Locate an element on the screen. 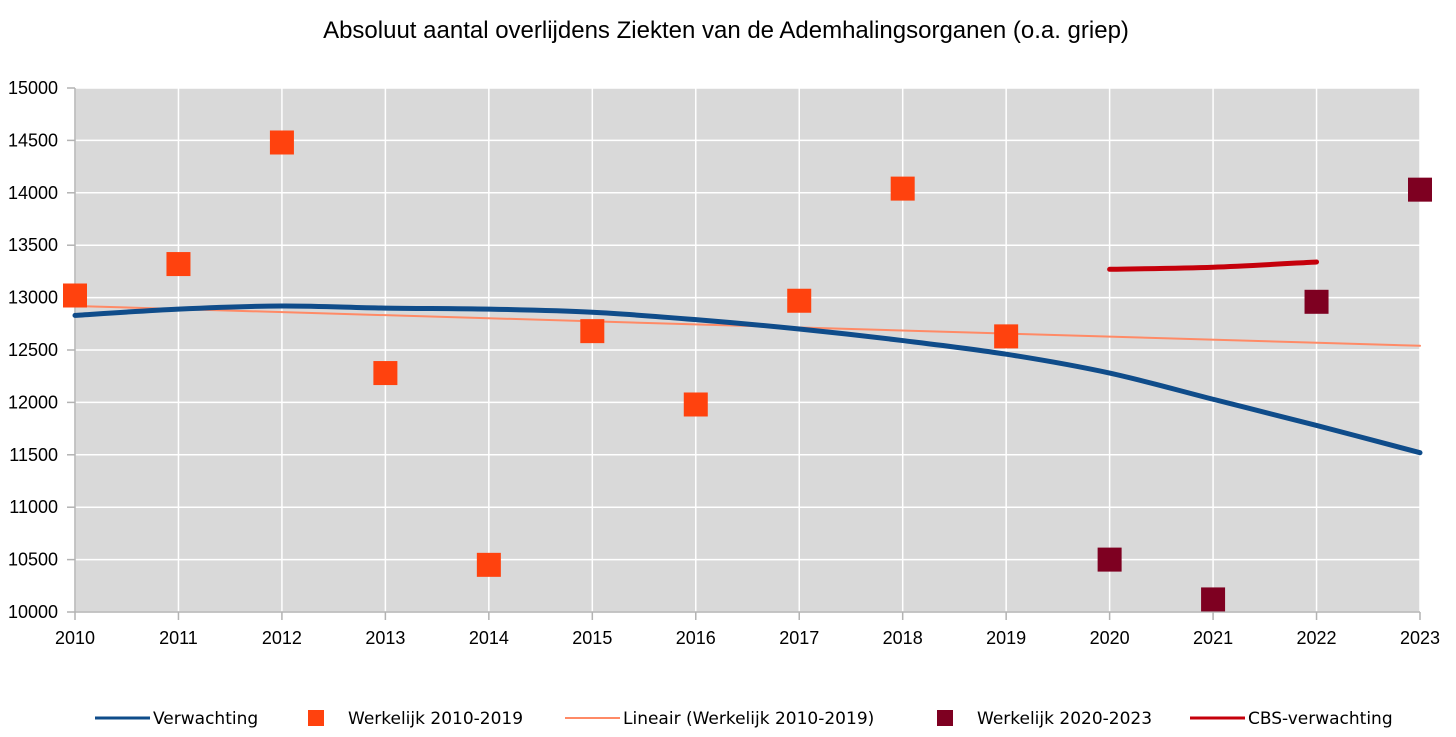 The image size is (1456, 737). y-tick-label: 10000 is located at coordinates (33, 612).